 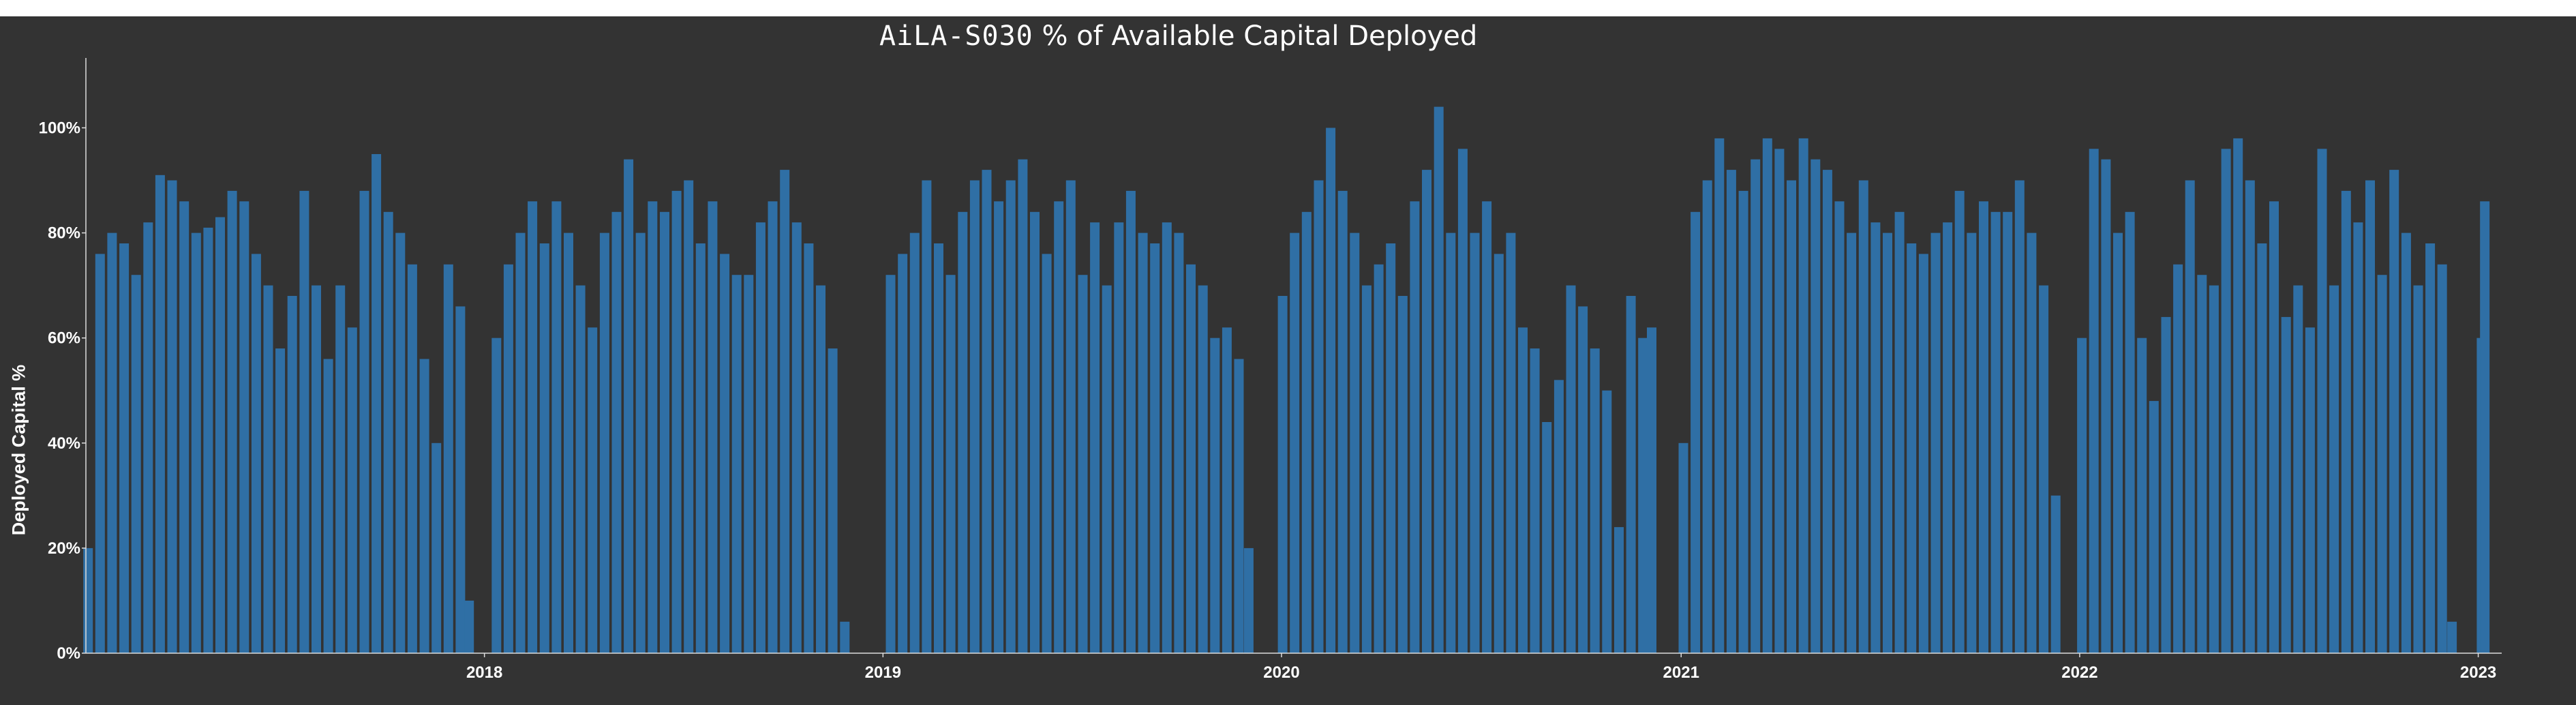 I want to click on x-tick-label: 2023, so click(x=2478, y=672).